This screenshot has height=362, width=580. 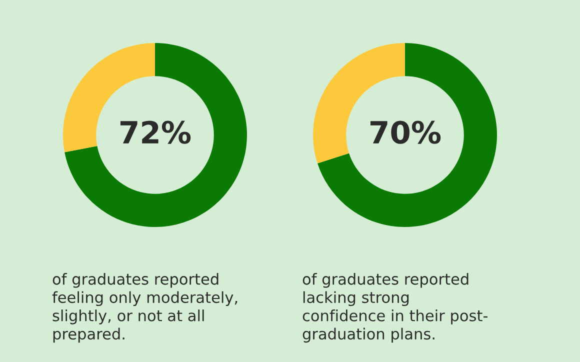 I want to click on text: 72%, so click(x=155, y=132).